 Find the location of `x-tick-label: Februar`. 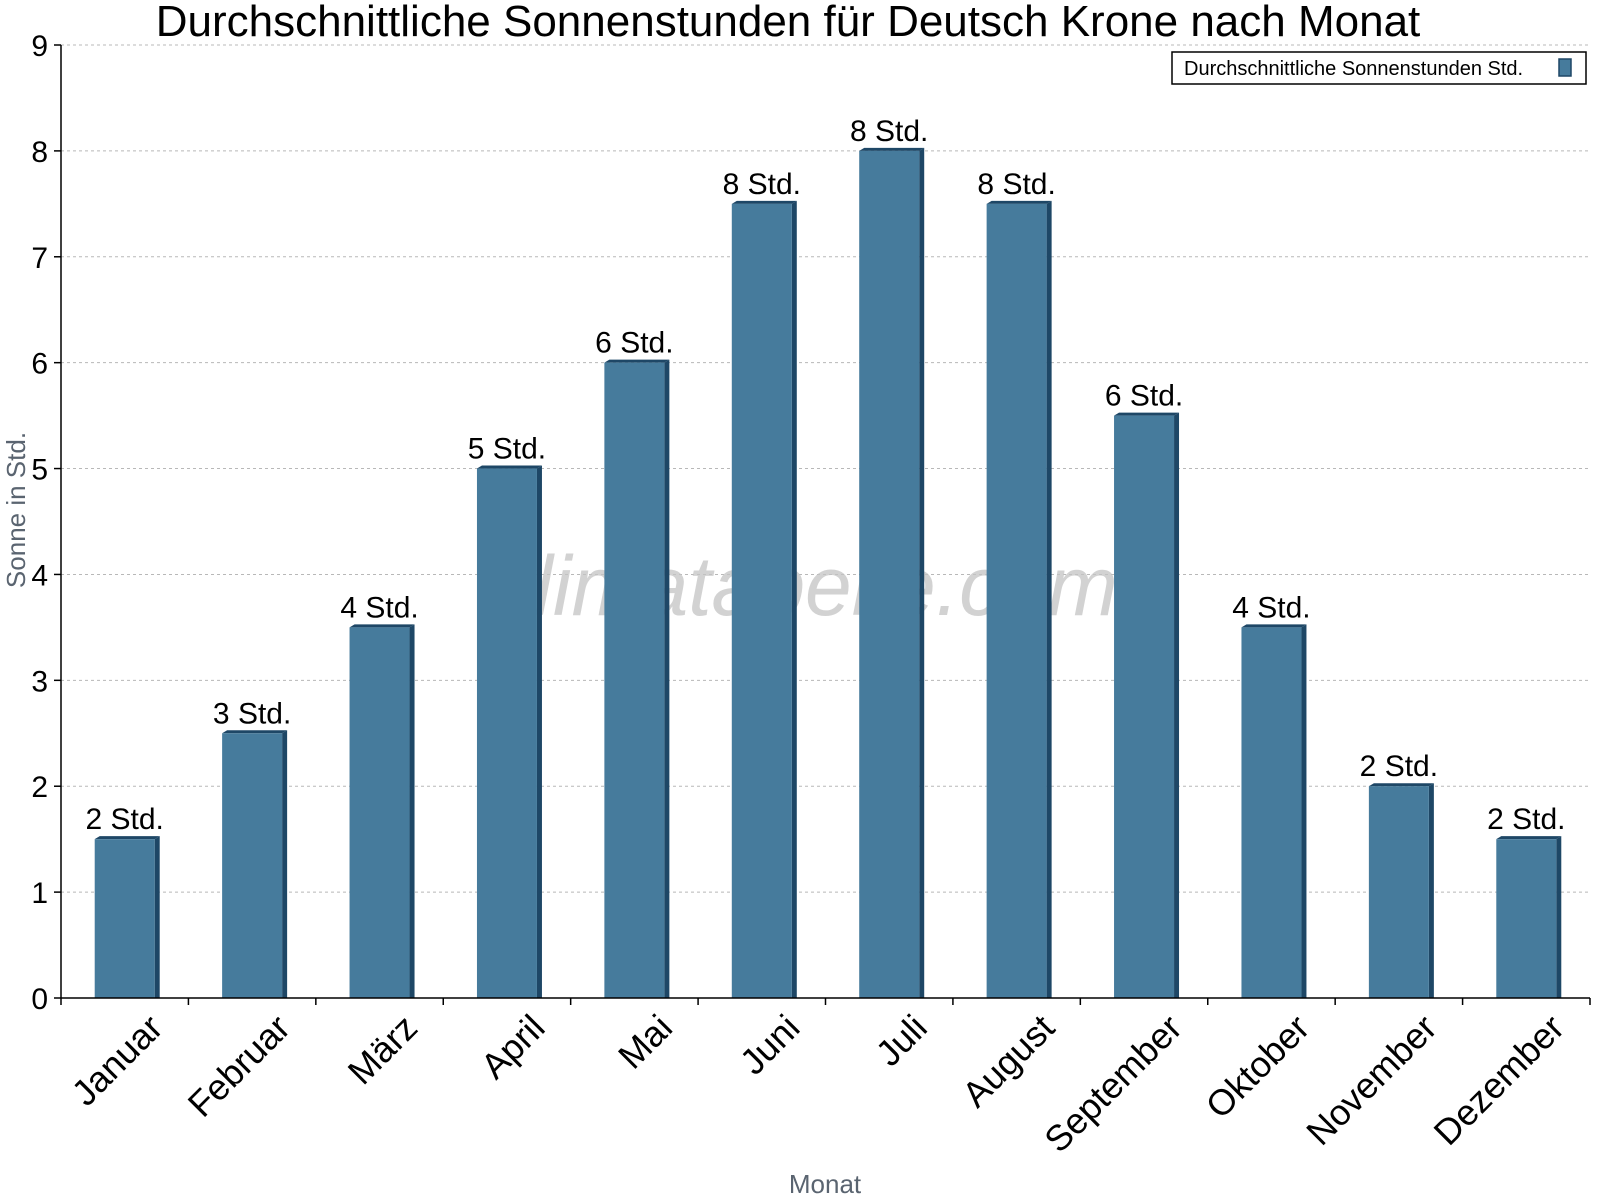

x-tick-label: Februar is located at coordinates (239, 1066).